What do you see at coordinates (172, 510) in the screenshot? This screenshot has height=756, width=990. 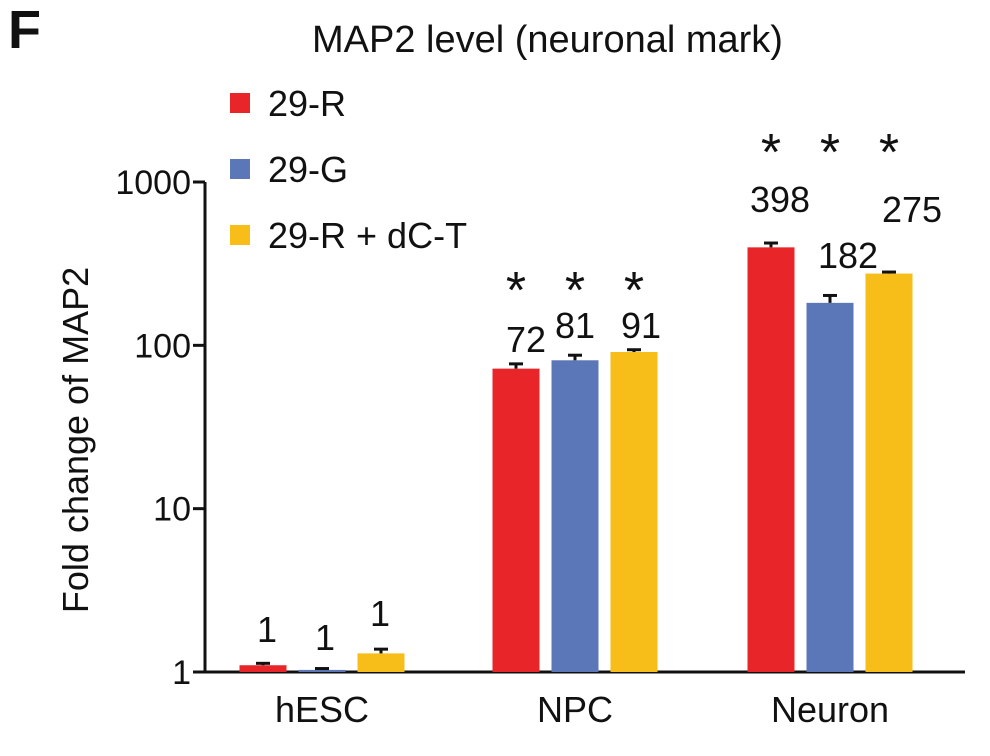 I see `y-tick-label: 10` at bounding box center [172, 510].